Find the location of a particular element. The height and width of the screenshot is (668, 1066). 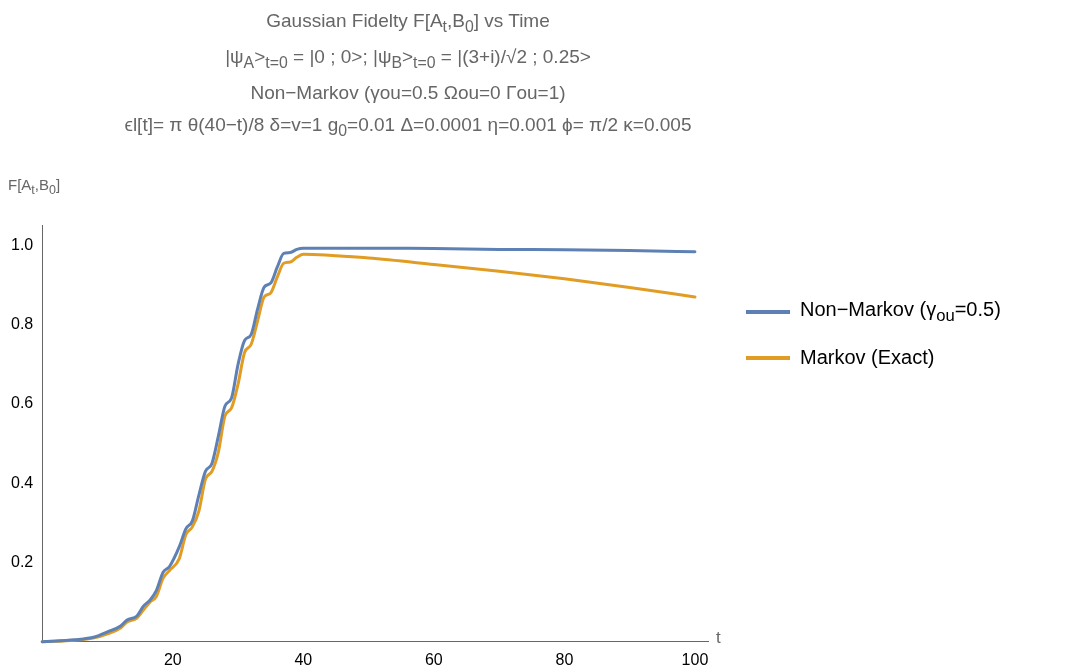

legend-label: Markov (Exact) is located at coordinates (867, 357).